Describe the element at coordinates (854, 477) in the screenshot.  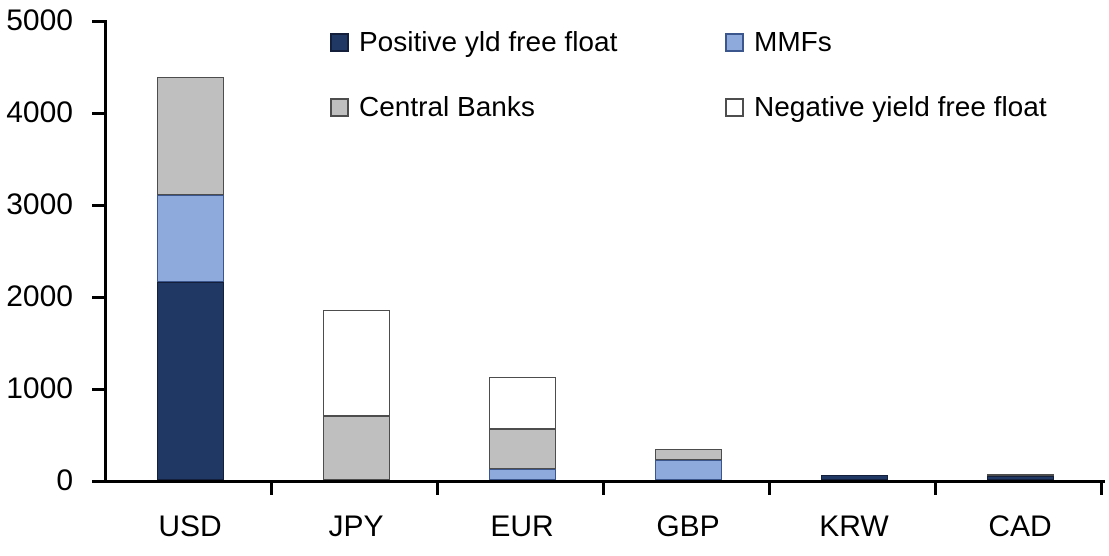
I see `bar-segment-positive-yld-free-float-krw` at that location.